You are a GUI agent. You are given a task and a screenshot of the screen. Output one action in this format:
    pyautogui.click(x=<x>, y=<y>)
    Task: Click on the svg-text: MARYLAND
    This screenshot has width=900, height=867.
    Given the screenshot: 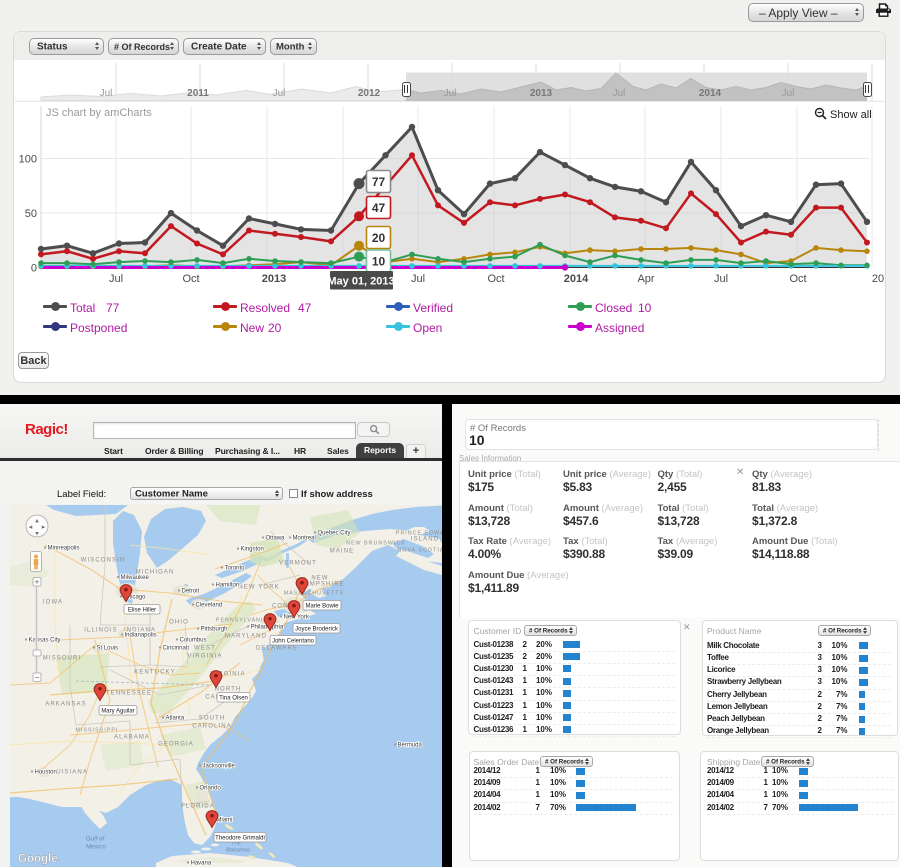 What is the action you would take?
    pyautogui.click(x=246, y=636)
    